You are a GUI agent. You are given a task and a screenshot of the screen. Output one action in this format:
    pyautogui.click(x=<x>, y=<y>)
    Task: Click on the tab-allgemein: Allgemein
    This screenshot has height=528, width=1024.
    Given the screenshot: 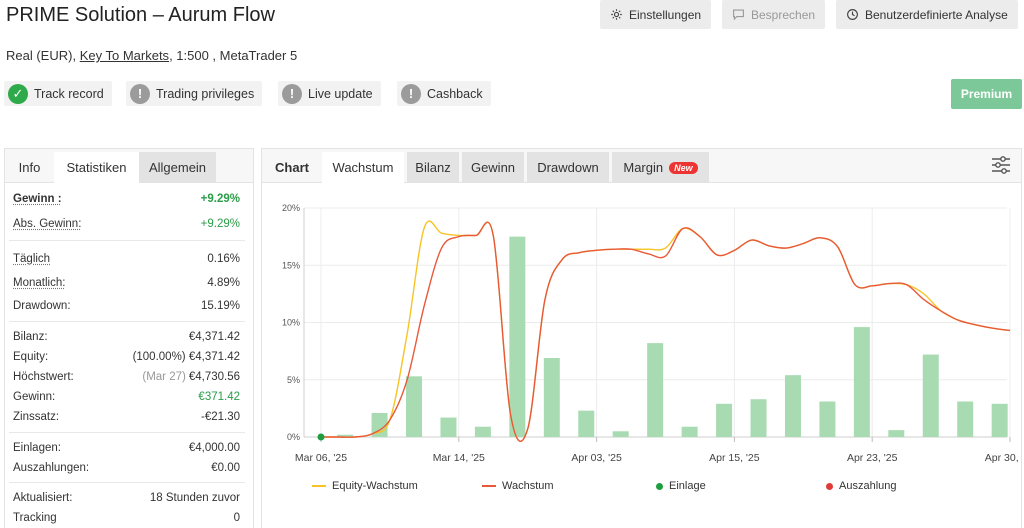 What is the action you would take?
    pyautogui.click(x=177, y=167)
    